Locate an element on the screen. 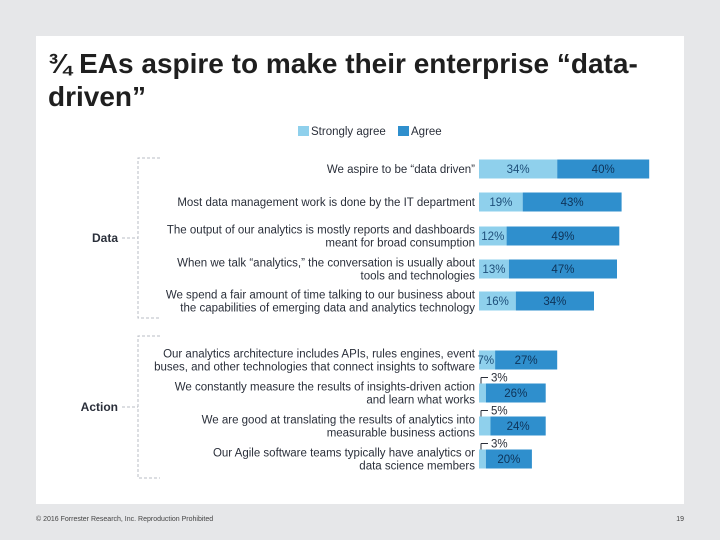 The image size is (720, 540). group-label-data: Data is located at coordinates (105, 238).